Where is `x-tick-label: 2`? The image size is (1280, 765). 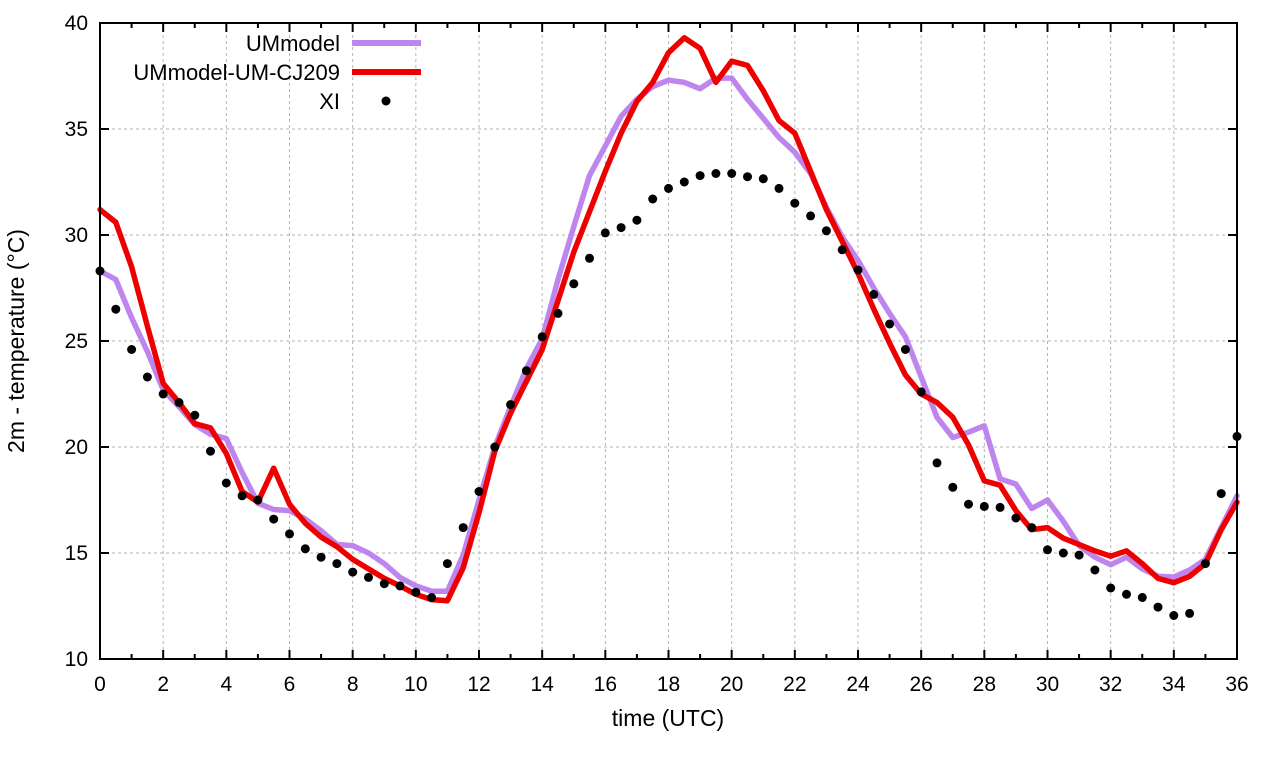
x-tick-label: 2 is located at coordinates (163, 684).